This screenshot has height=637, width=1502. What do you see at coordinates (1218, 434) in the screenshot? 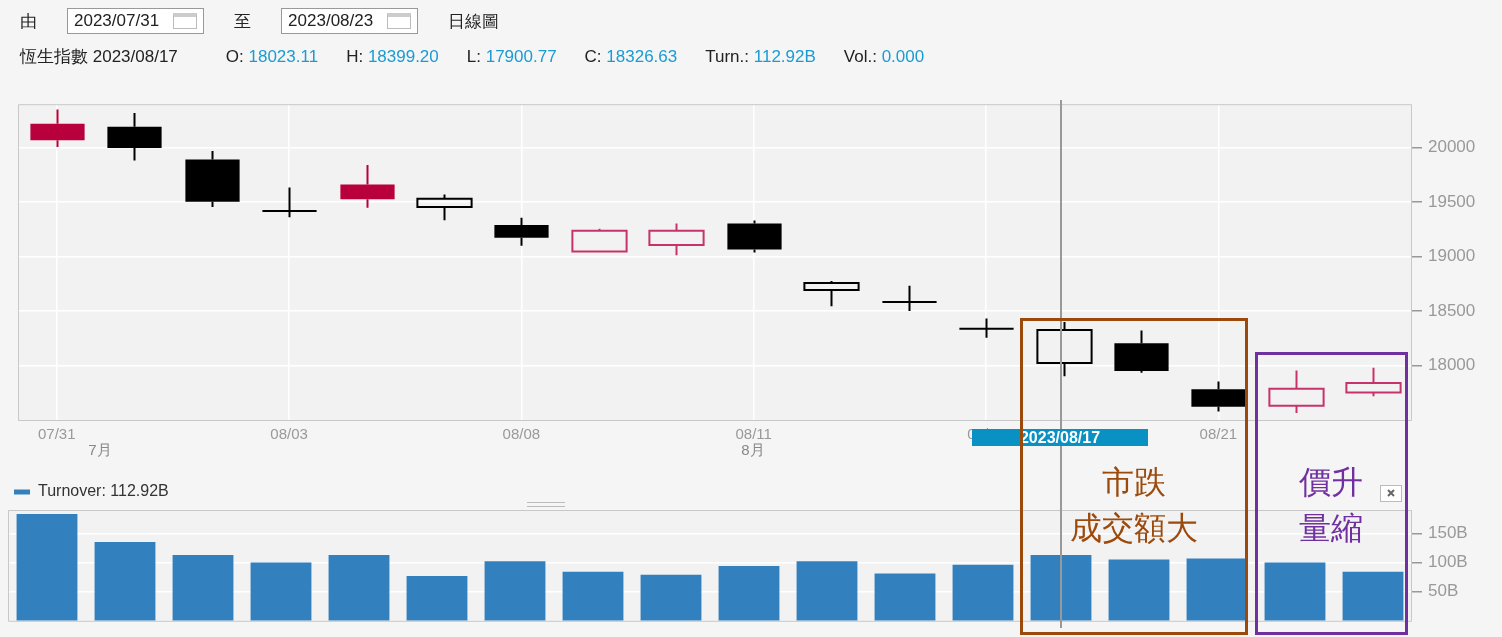
I see `x-tick-label: 08/21` at bounding box center [1218, 434].